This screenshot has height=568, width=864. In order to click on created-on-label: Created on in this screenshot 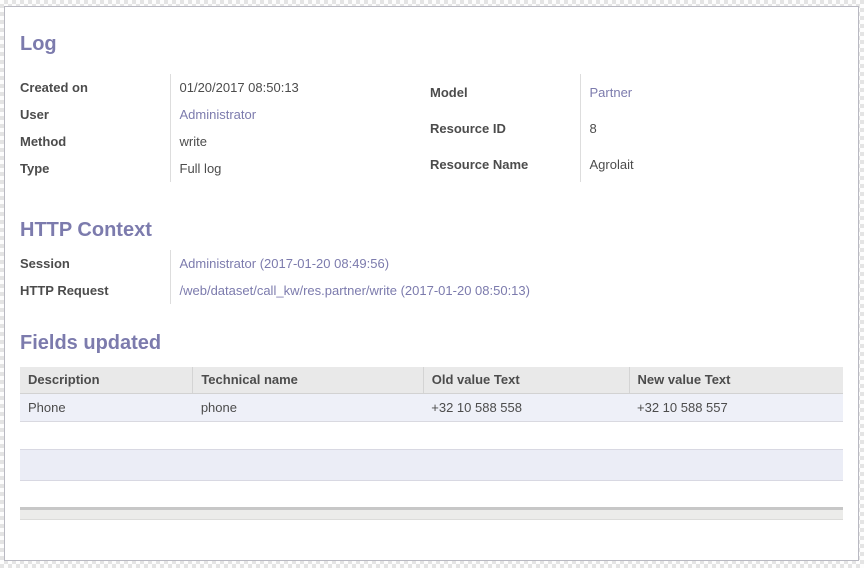, I will do `click(54, 87)`.